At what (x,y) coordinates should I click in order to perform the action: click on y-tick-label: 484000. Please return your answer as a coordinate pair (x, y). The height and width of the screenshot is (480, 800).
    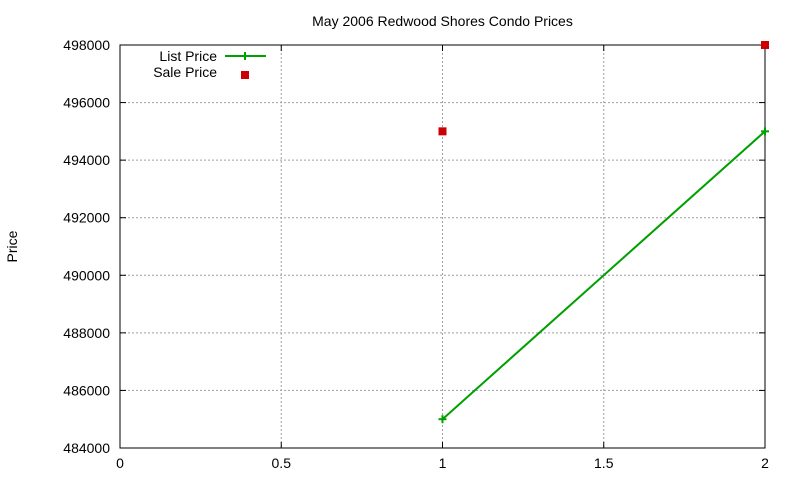
    Looking at the image, I should click on (86, 448).